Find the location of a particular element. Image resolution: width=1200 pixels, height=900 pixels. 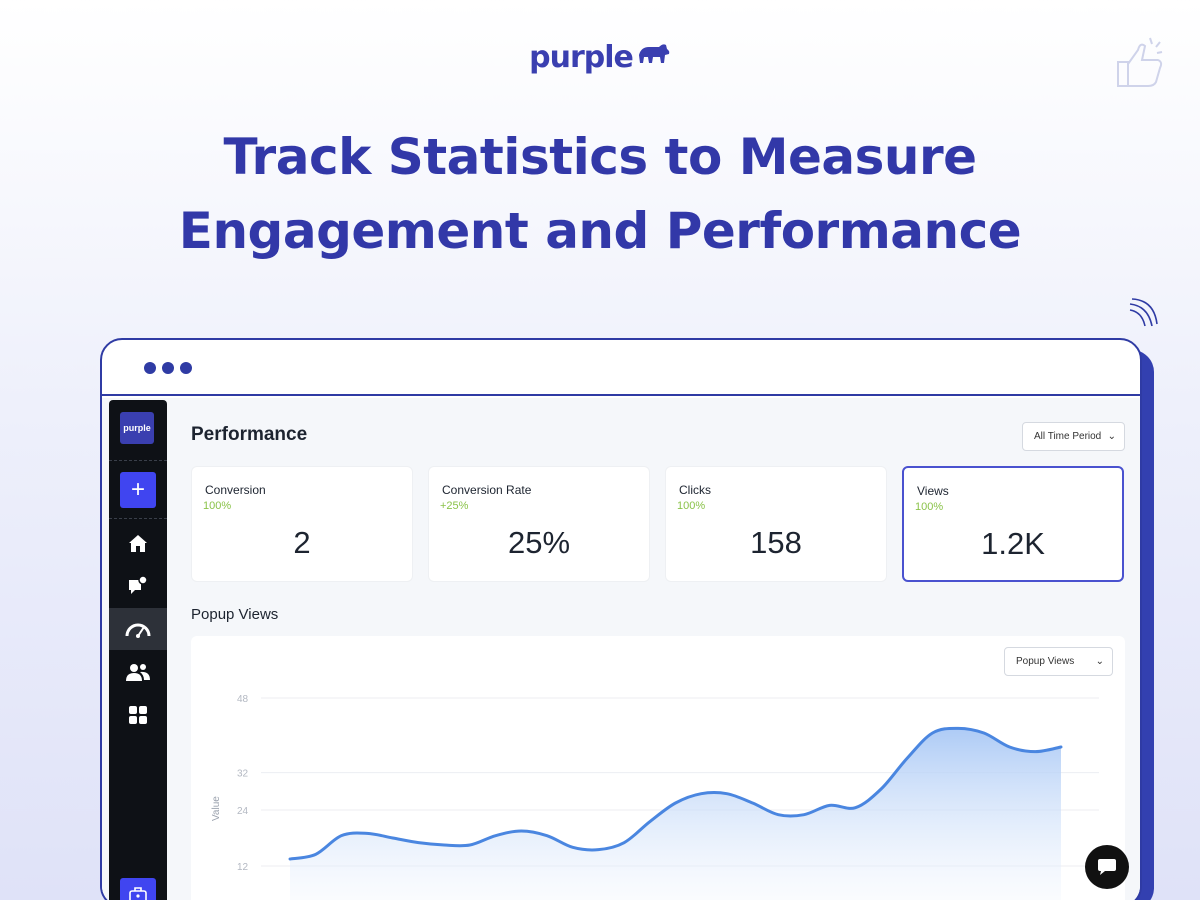

briefcase-icon is located at coordinates (138, 893).